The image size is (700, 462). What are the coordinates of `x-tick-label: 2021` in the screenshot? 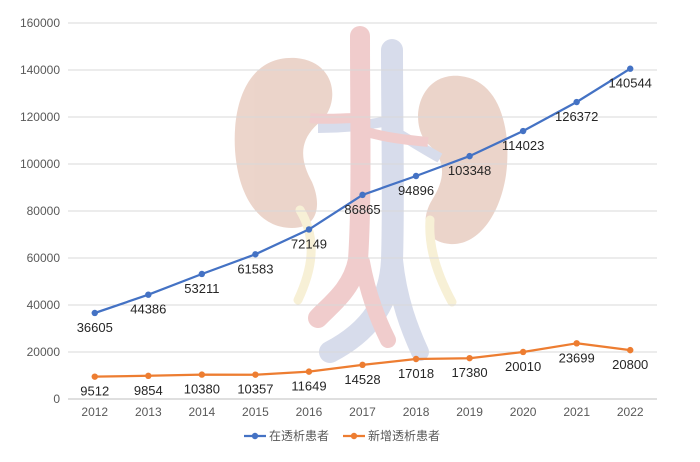 It's located at (576, 412).